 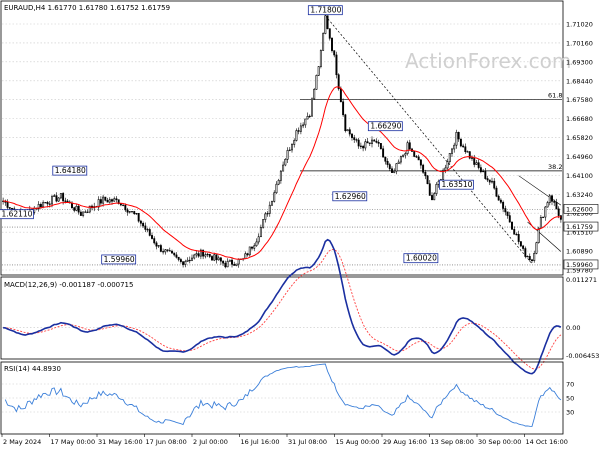 What do you see at coordinates (325, 10) in the screenshot?
I see `level-label-text: 1.71800` at bounding box center [325, 10].